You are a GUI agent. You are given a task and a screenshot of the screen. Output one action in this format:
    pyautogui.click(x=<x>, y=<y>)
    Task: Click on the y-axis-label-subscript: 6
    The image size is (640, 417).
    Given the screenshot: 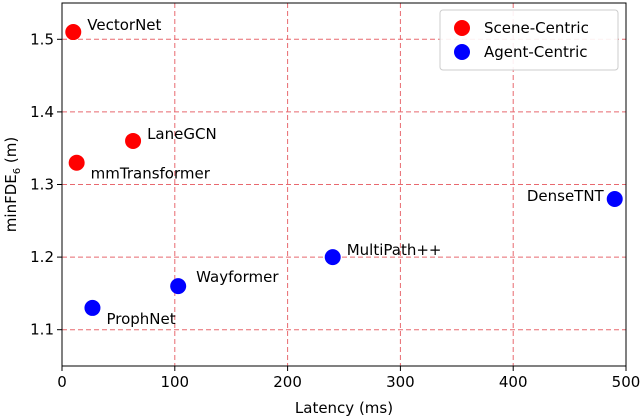 What is the action you would take?
    pyautogui.click(x=17, y=171)
    